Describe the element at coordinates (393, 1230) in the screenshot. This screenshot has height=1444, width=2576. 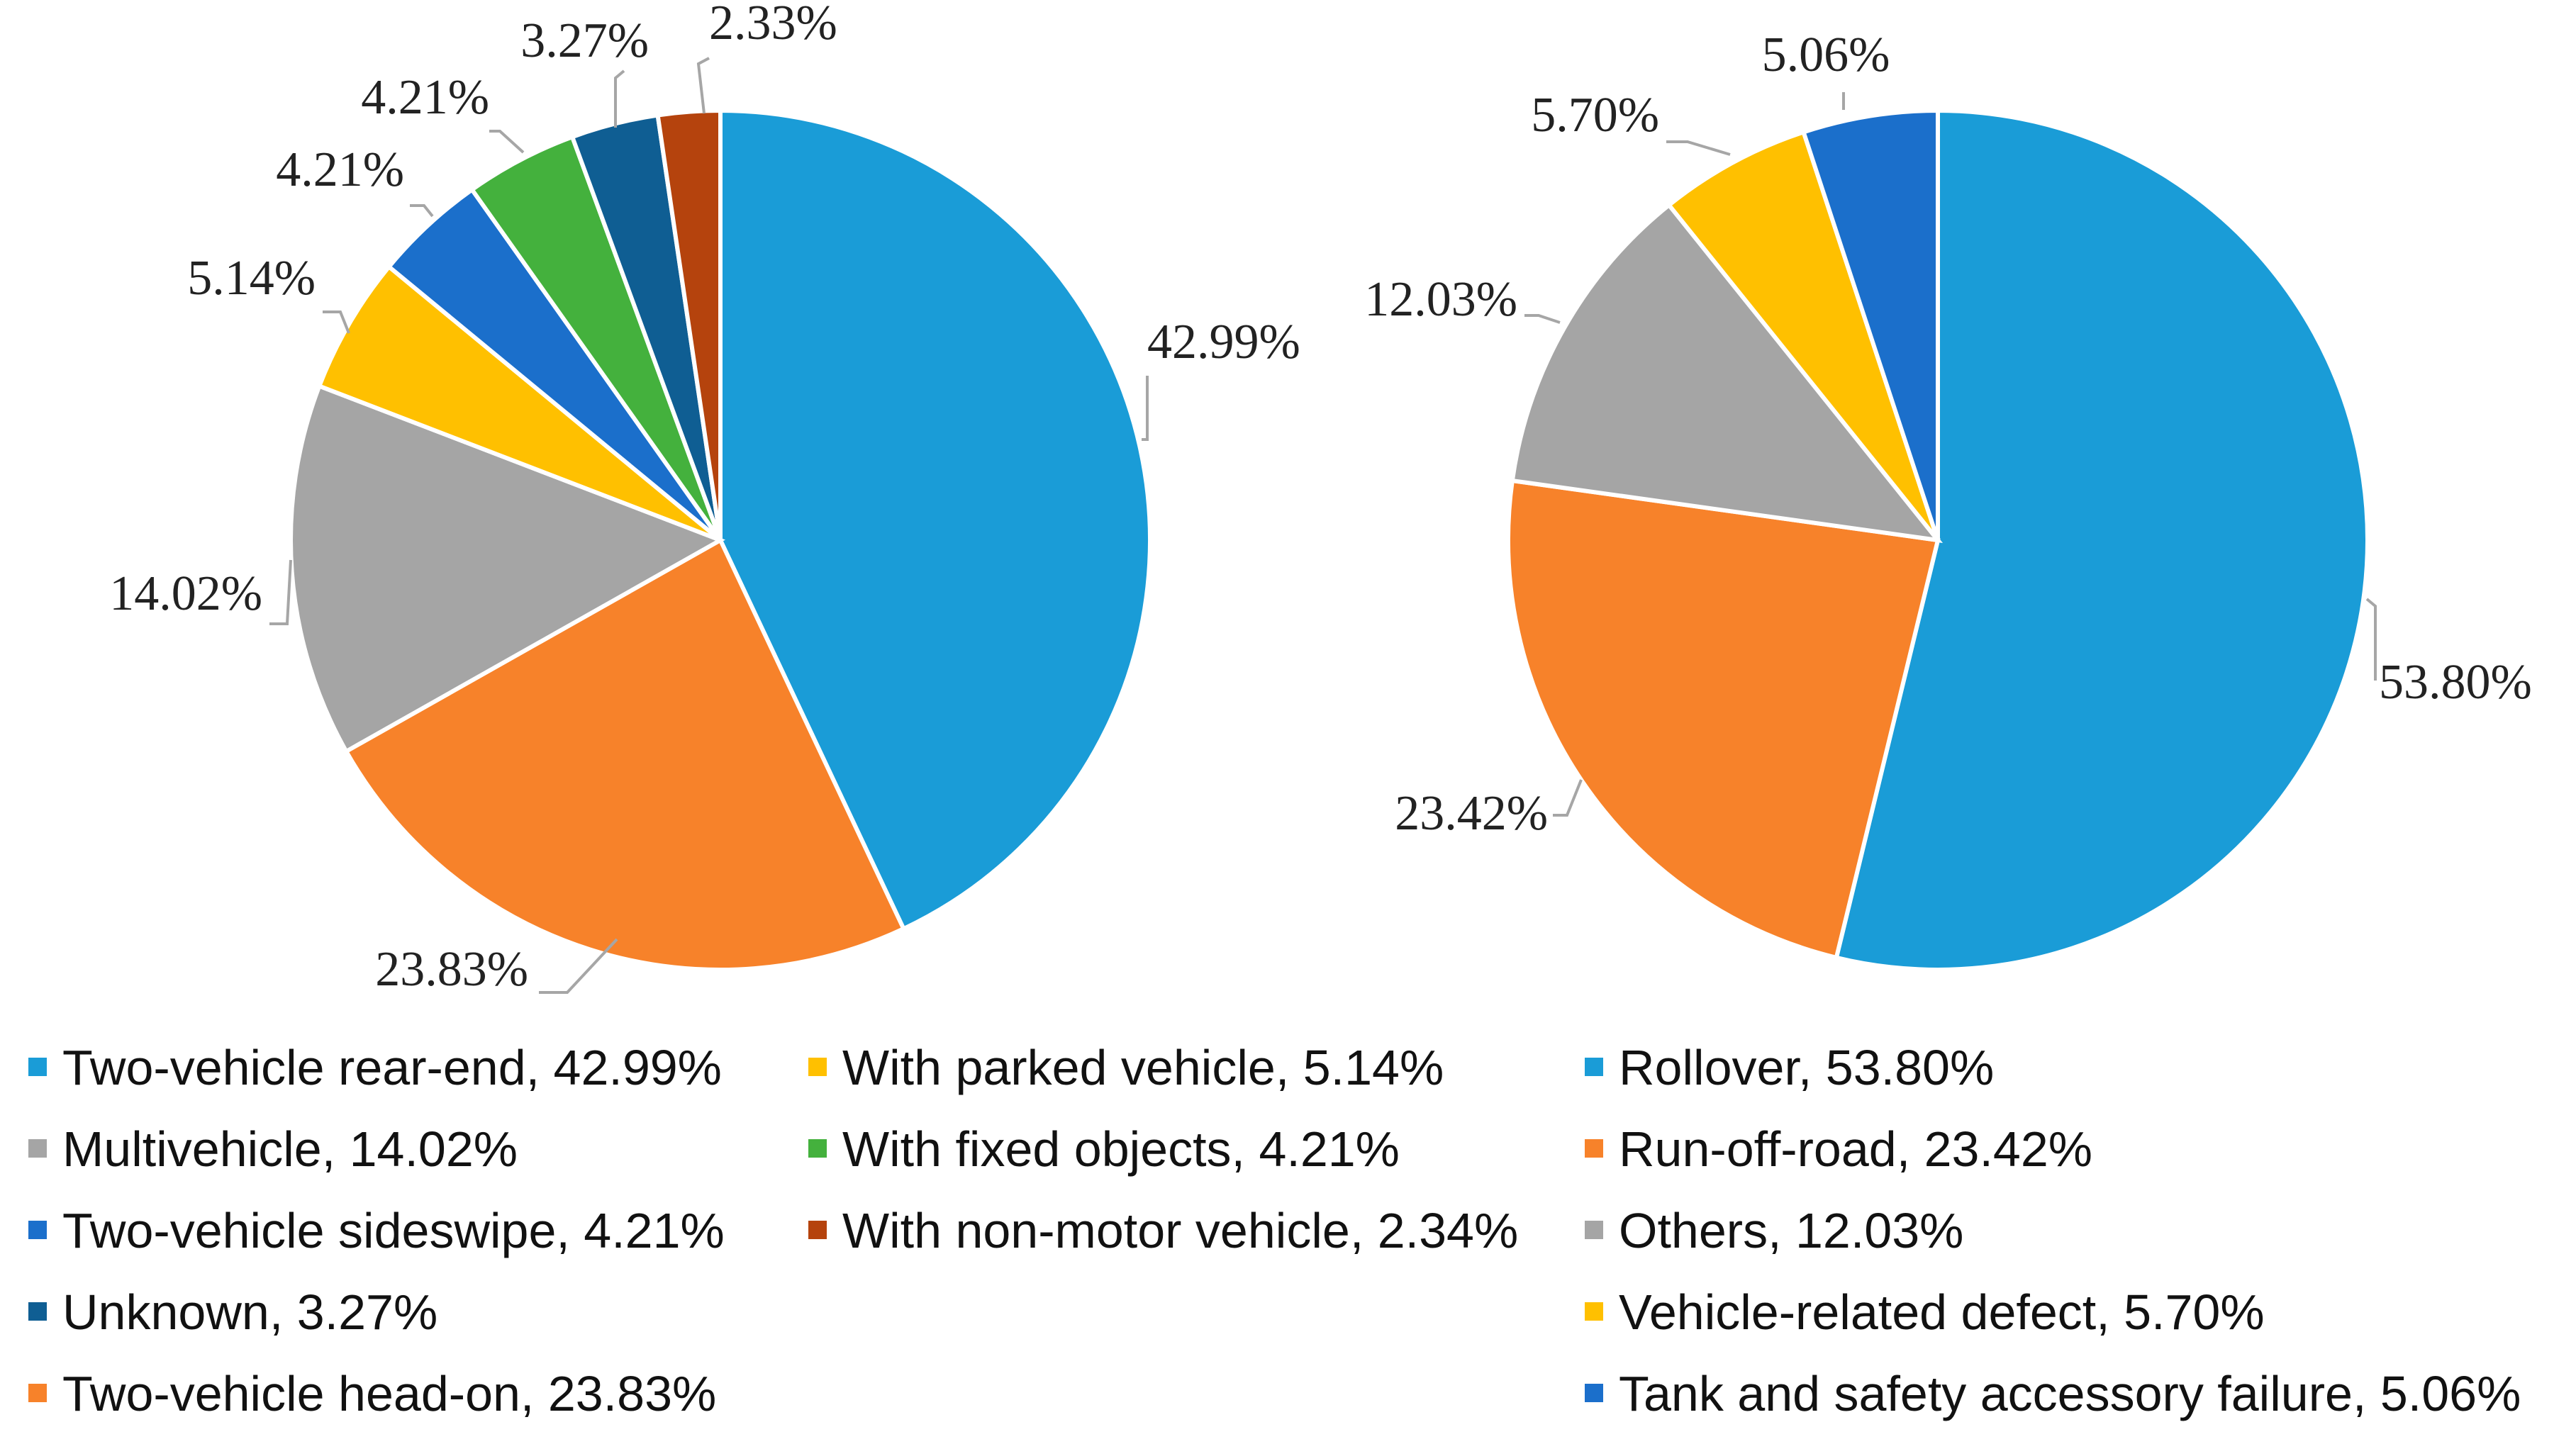
I see `legend-entry-two-vehicle-sideswipe: Two-vehicle sideswipe, 4.21%` at that location.